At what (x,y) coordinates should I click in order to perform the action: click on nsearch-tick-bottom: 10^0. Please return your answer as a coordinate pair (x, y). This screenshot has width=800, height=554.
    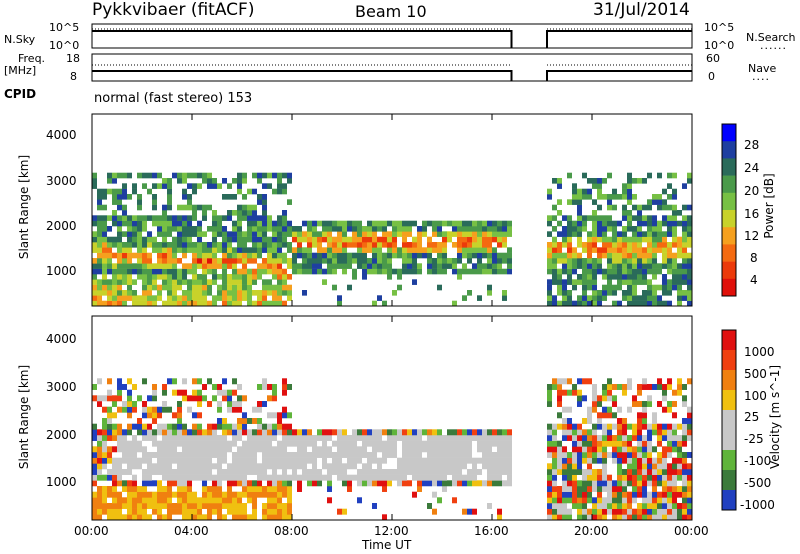
    Looking at the image, I should click on (719, 45).